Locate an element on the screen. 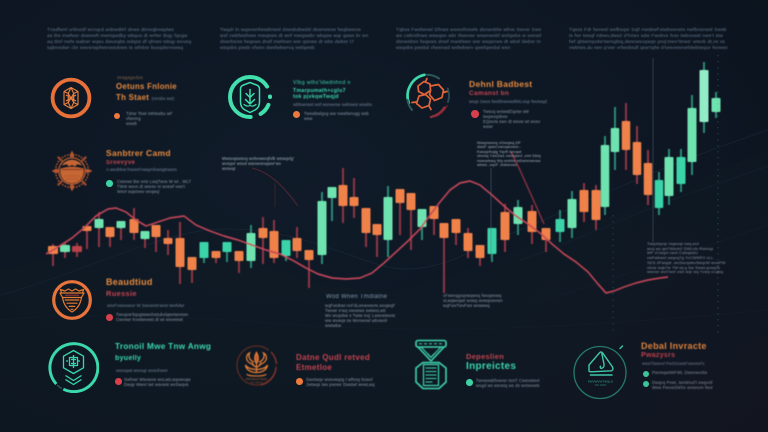  svg-text: PWVWQSTWQS is located at coordinates (257, 379).